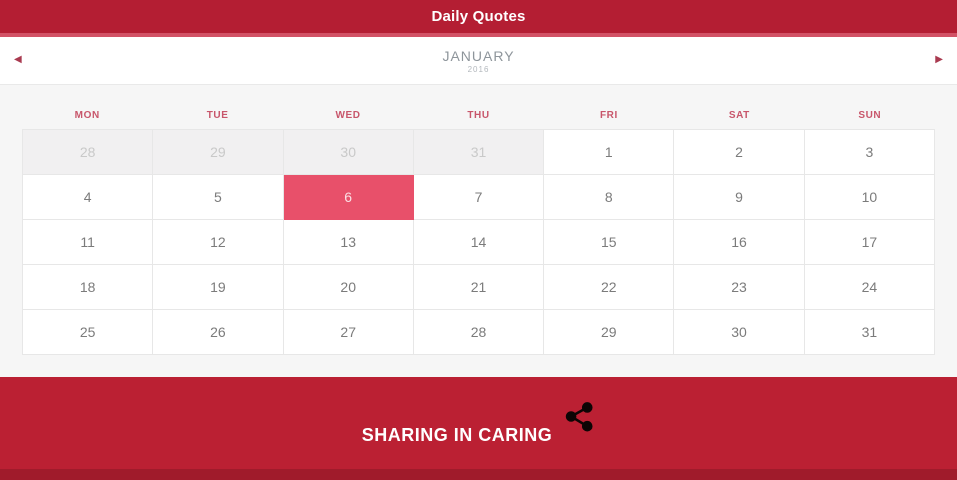 The image size is (957, 480). What do you see at coordinates (218, 287) in the screenshot?
I see `calendar-day: 19` at bounding box center [218, 287].